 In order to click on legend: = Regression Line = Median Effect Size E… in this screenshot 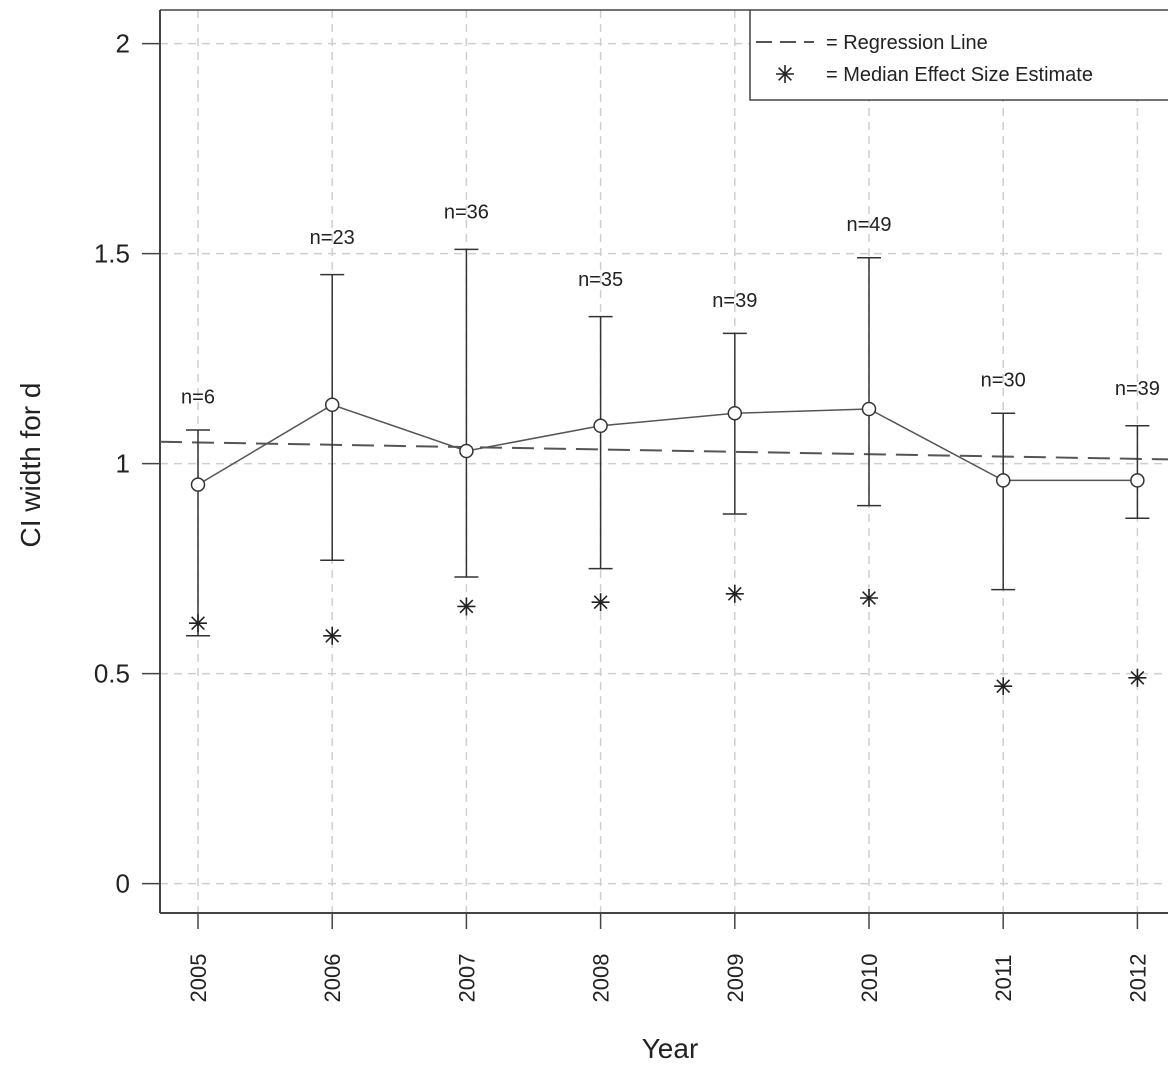, I will do `click(958, 55)`.